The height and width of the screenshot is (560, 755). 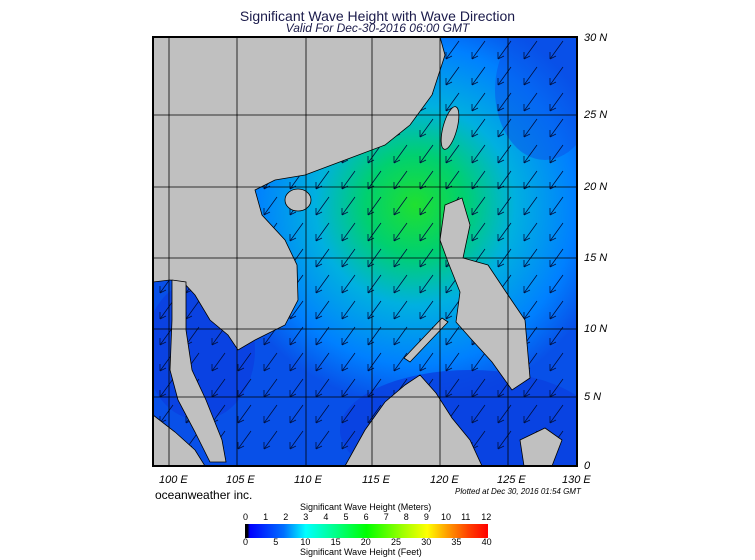 What do you see at coordinates (450, 128) in the screenshot?
I see `land-taiwan` at bounding box center [450, 128].